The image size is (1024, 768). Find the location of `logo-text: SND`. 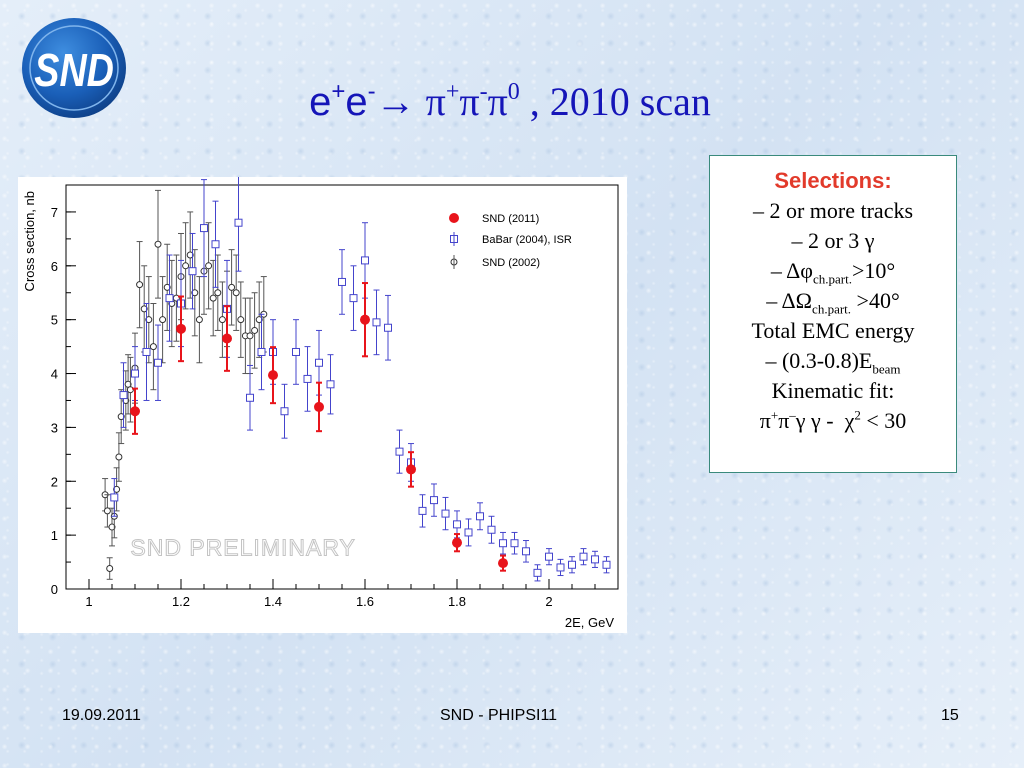

logo-text: SND is located at coordinates (74, 69).